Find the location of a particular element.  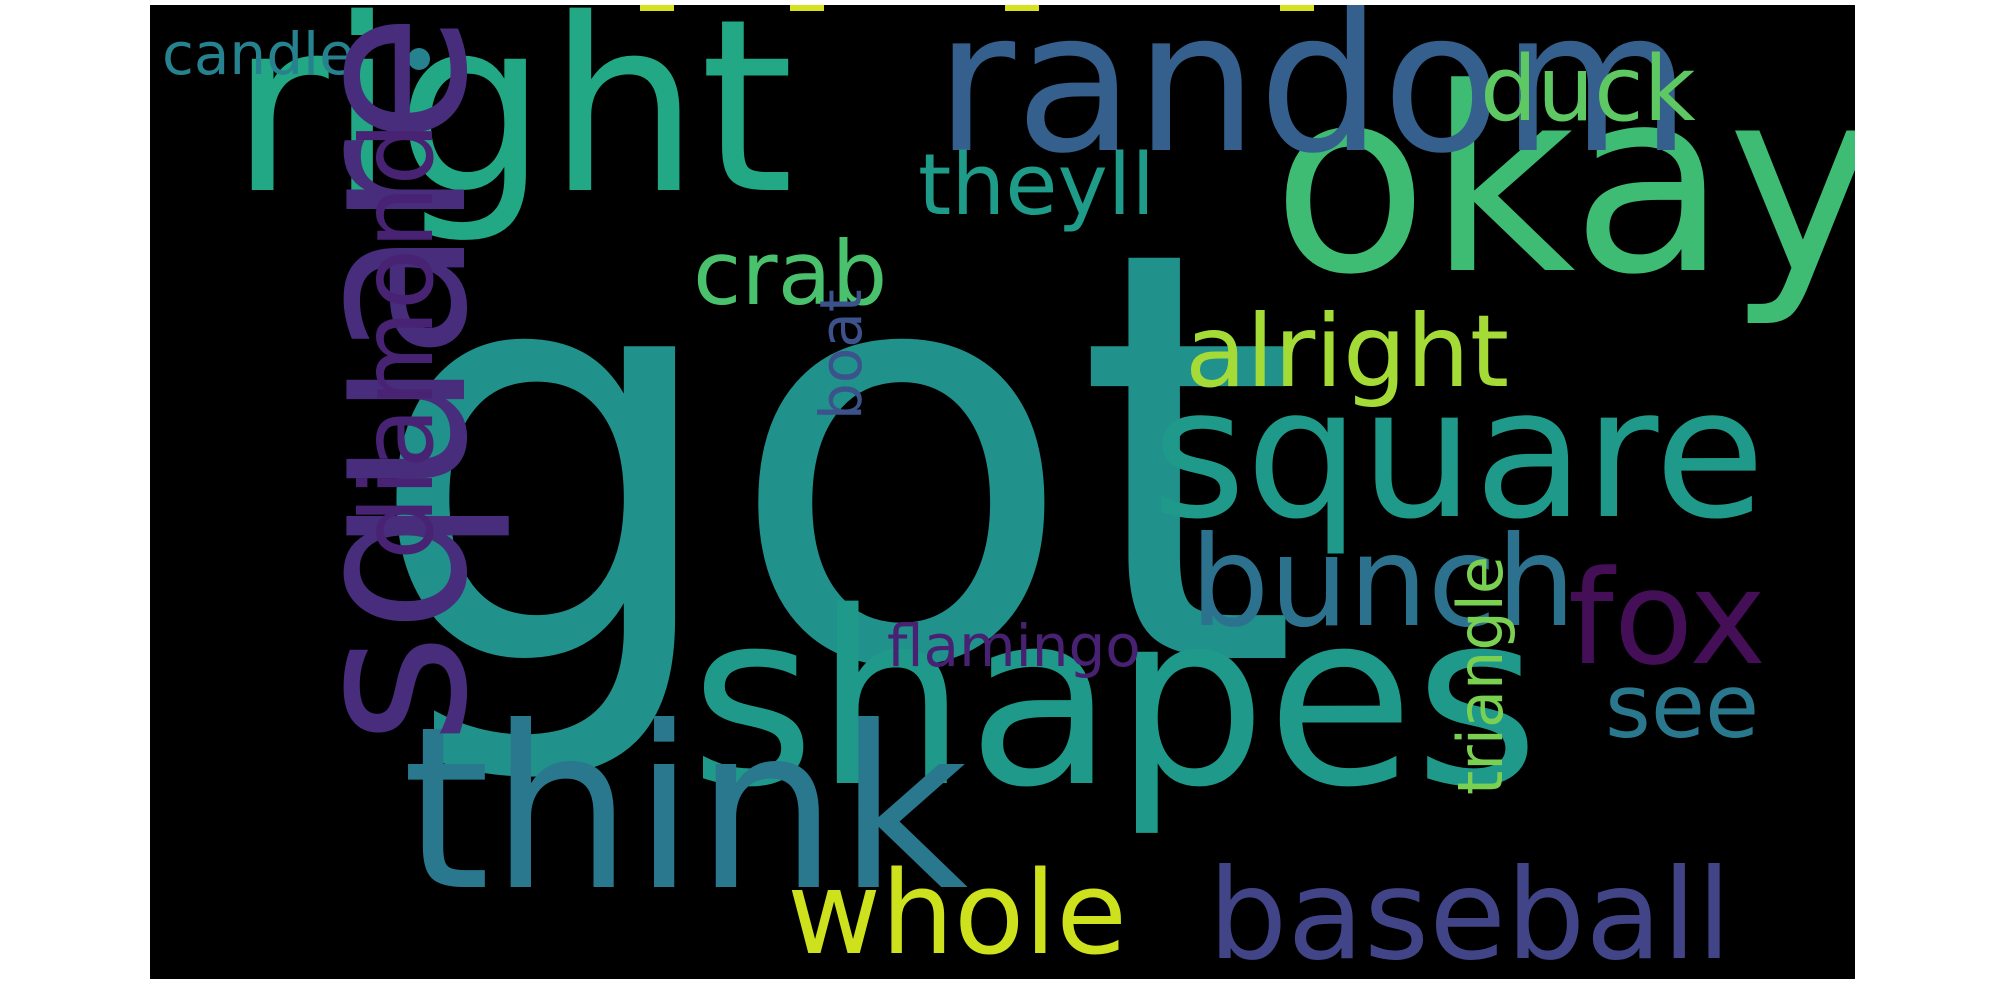

word-think: random is located at coordinates (1313, 100).